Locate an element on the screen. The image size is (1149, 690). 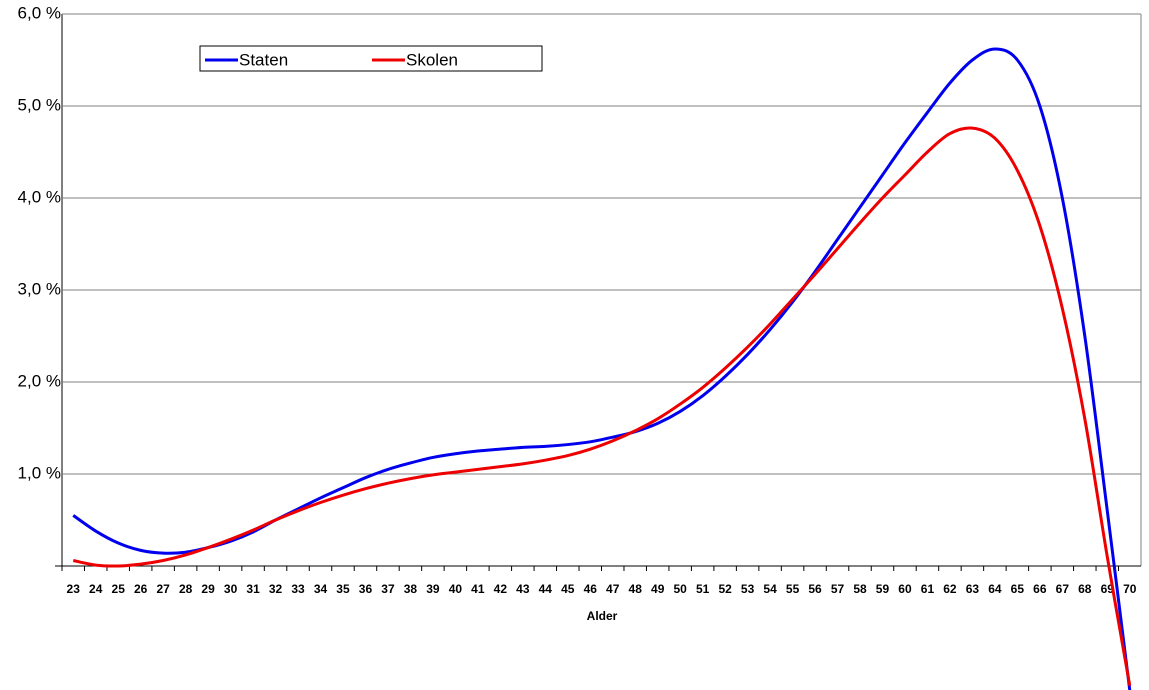
x-tick-label: 42 is located at coordinates (501, 589).